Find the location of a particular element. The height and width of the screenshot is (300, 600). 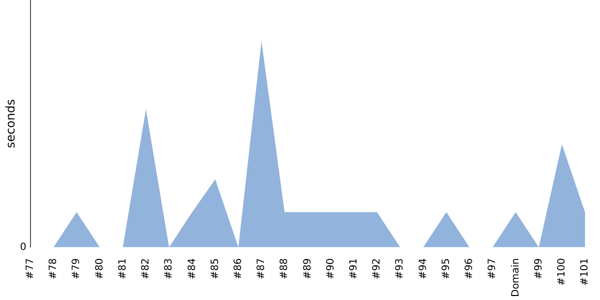

y-axis-title: seconds is located at coordinates (10, 123).